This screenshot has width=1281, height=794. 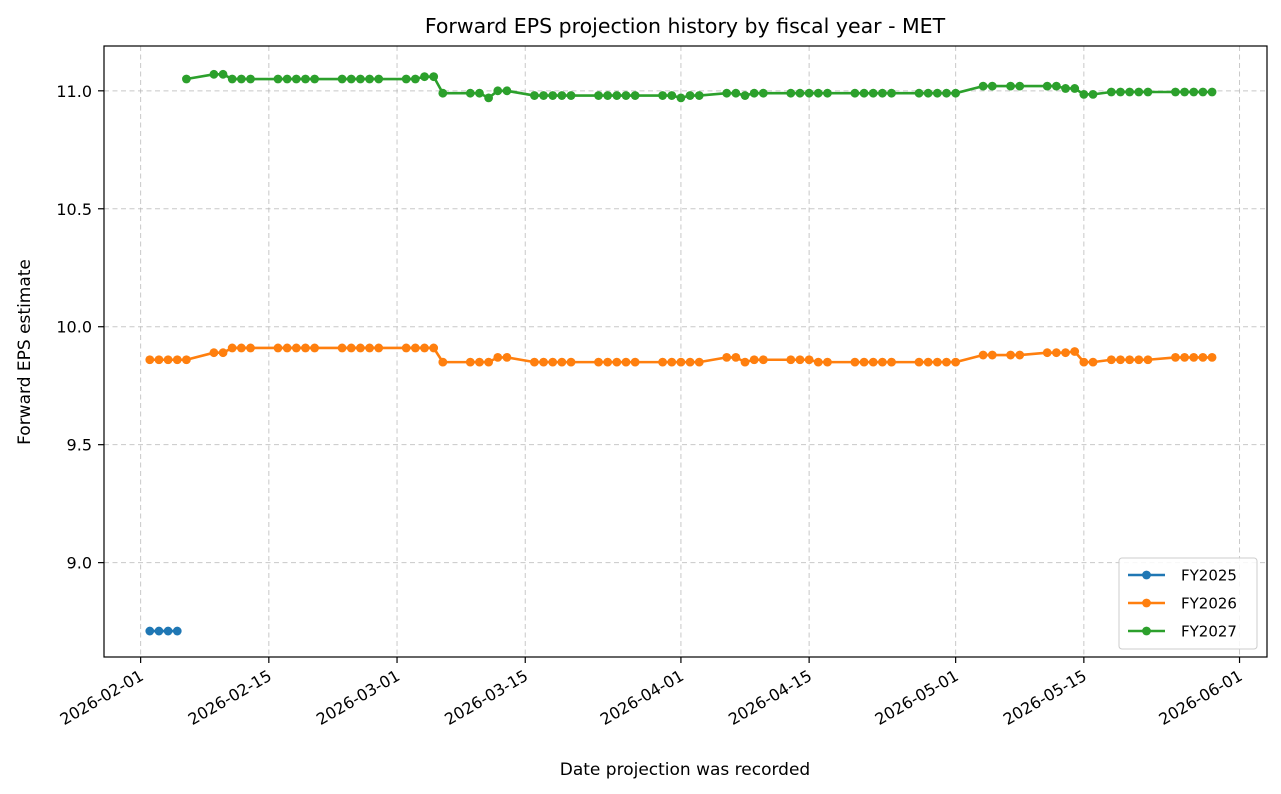 I want to click on y-axis-ticks: 9.0 9.5 10.0 10.5 11.0, so click(x=80, y=327).